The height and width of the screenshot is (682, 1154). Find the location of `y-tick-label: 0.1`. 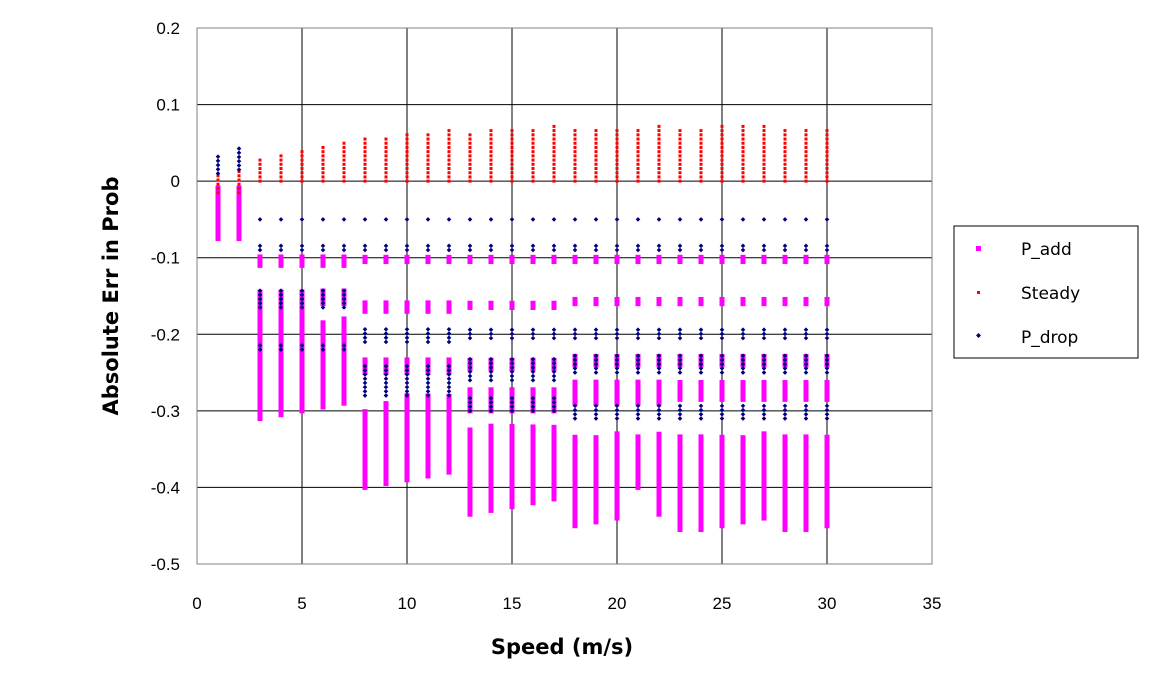

y-tick-label: 0.1 is located at coordinates (168, 105).